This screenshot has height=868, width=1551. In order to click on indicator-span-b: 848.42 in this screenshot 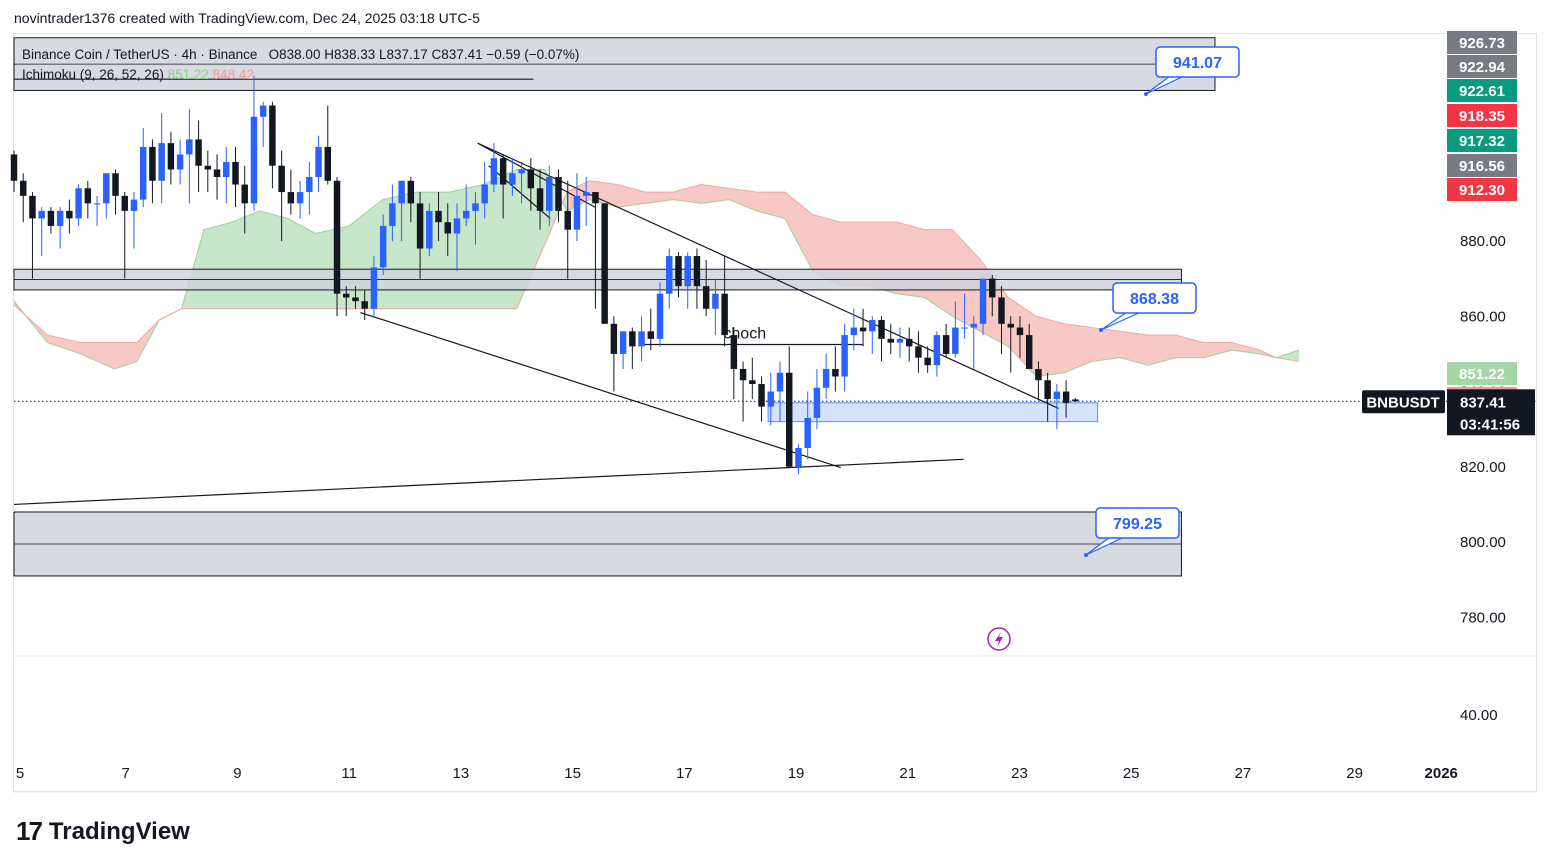, I will do `click(233, 74)`.